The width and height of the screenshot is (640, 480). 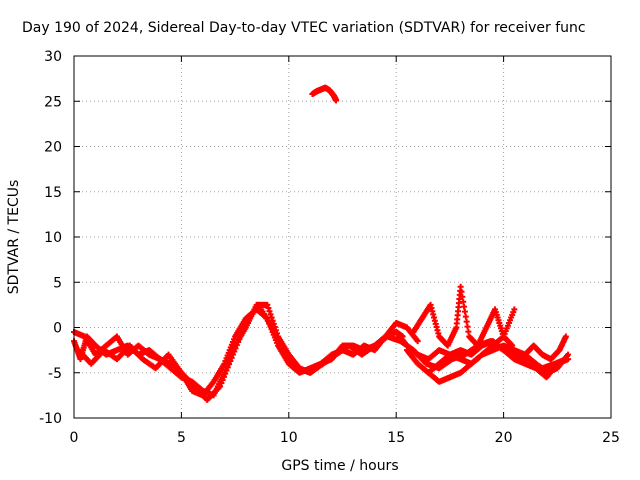 What do you see at coordinates (74, 438) in the screenshot?
I see `x-tick-label: 0` at bounding box center [74, 438].